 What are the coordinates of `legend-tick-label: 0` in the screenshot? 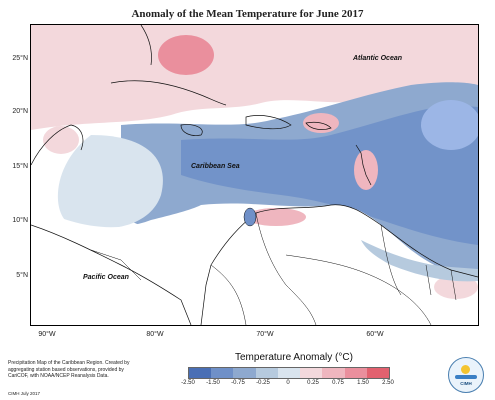 It's located at (288, 383).